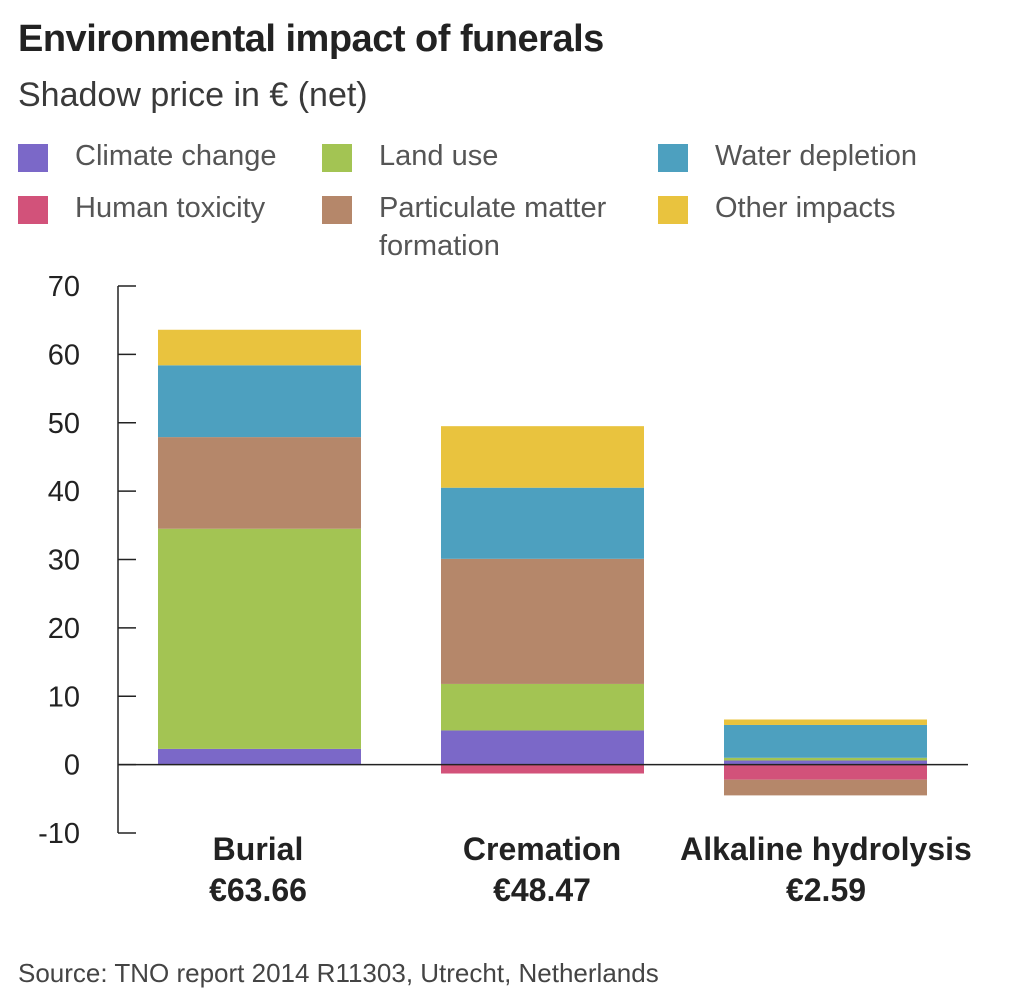 Image resolution: width=1024 pixels, height=1004 pixels. Describe the element at coordinates (64, 424) in the screenshot. I see `y-tick-label-50: 50` at that location.